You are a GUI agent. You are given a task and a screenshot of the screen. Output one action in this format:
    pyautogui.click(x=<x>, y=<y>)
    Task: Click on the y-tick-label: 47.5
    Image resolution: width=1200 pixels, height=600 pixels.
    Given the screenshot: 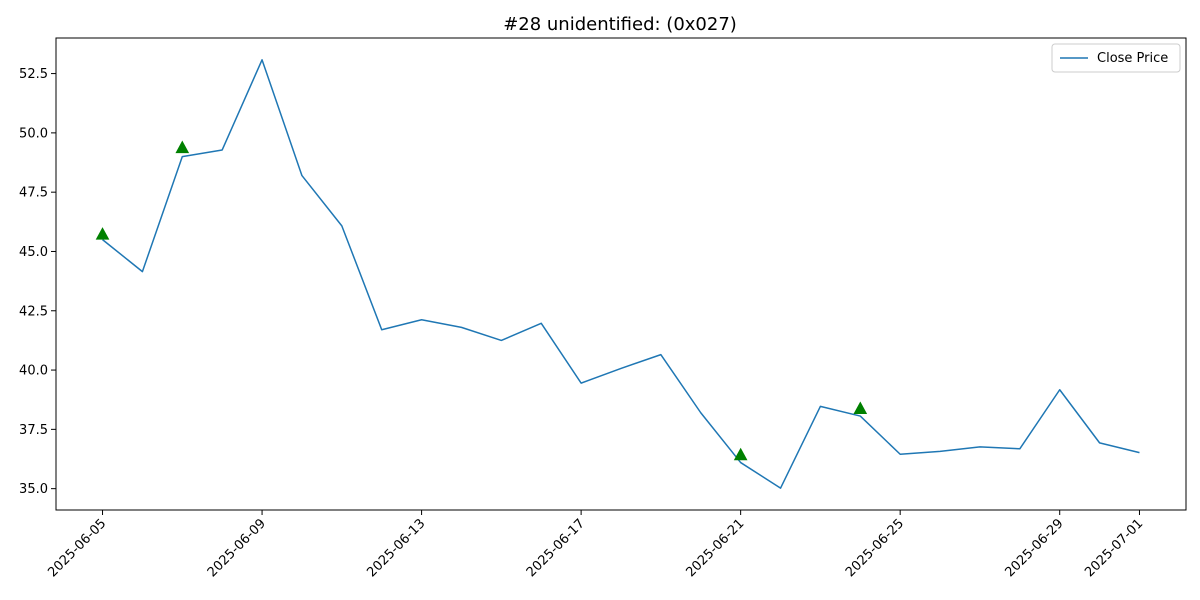 What is the action you would take?
    pyautogui.click(x=33, y=193)
    